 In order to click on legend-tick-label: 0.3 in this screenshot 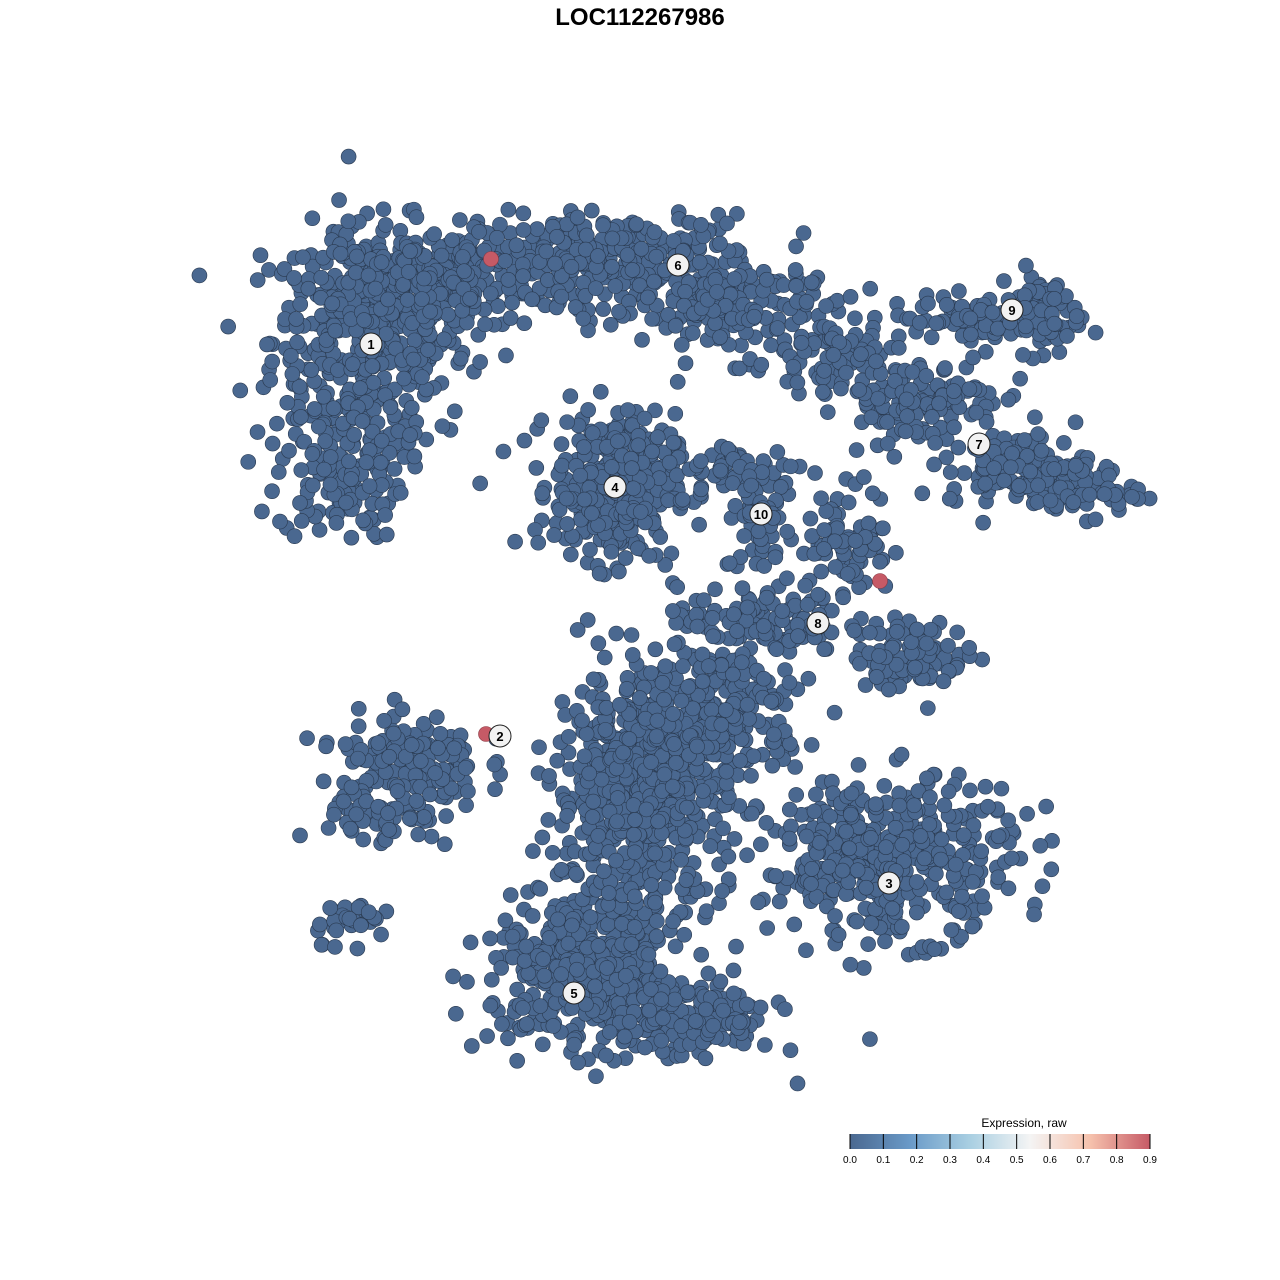, I will do `click(950, 1160)`.